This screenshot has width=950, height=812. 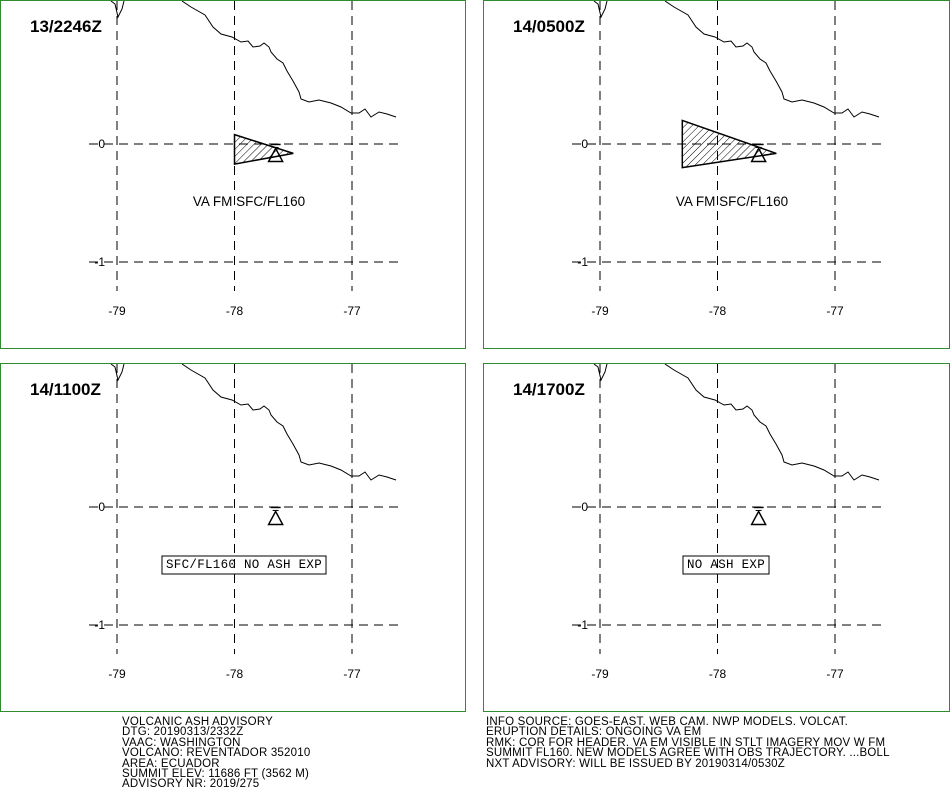 I want to click on advisory-line: VOLCANO: REVENTADOR 352010, so click(x=216, y=753).